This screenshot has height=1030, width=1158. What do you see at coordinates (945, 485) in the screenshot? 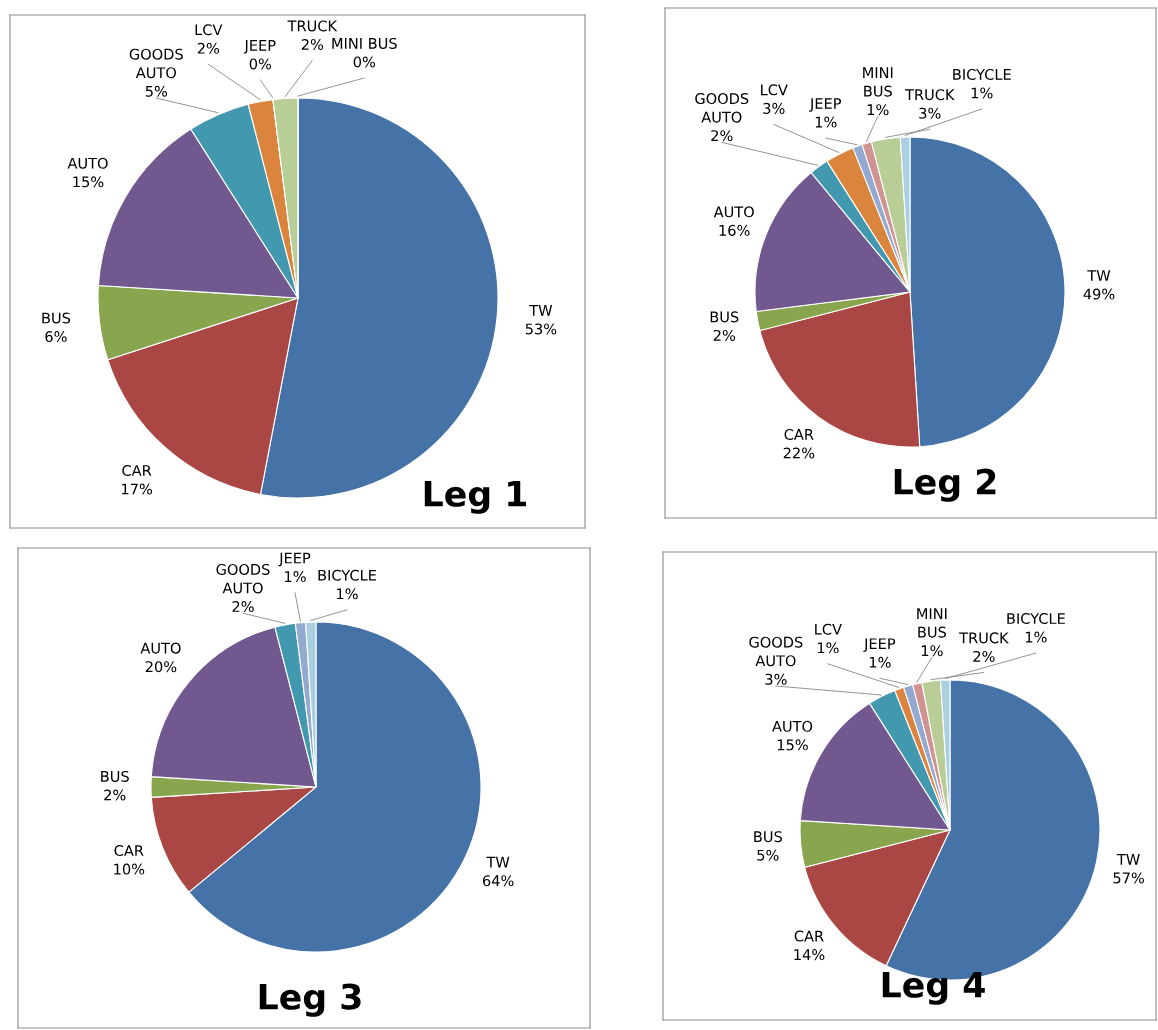
I see `text: Leg 2` at bounding box center [945, 485].